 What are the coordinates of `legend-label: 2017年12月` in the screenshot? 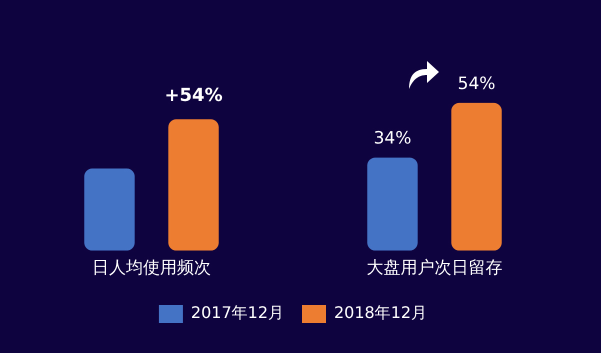 It's located at (237, 312).